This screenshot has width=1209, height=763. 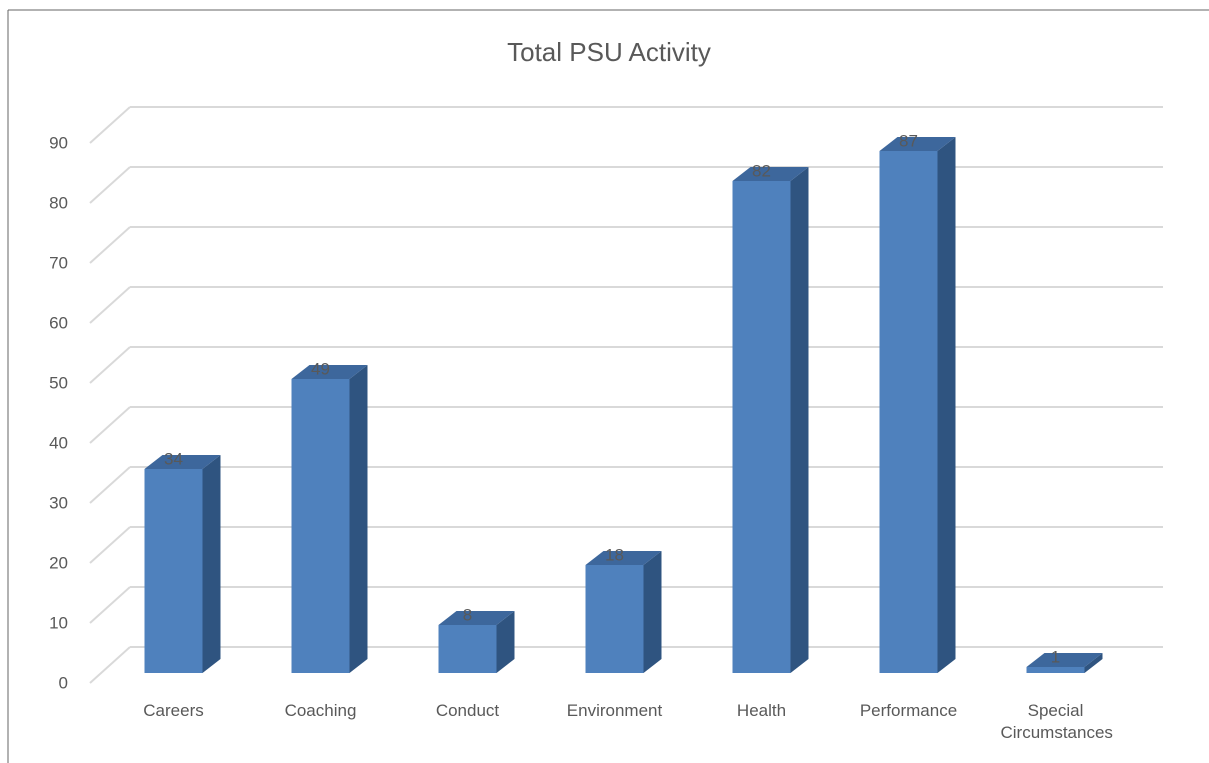 What do you see at coordinates (320, 368) in the screenshot?
I see `value-label: 49` at bounding box center [320, 368].